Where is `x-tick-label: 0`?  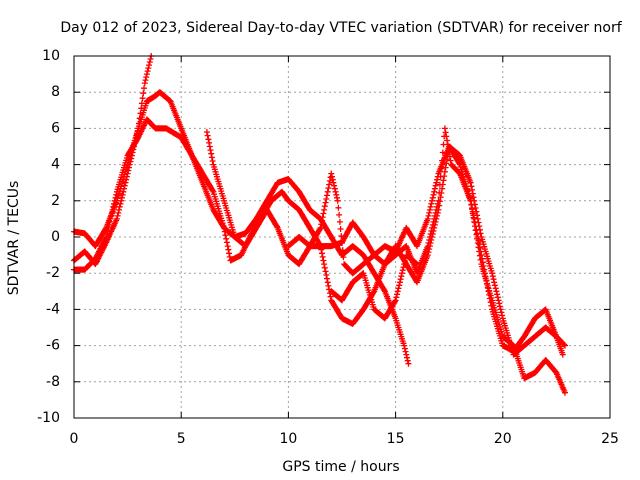
x-tick-label: 0 is located at coordinates (74, 439).